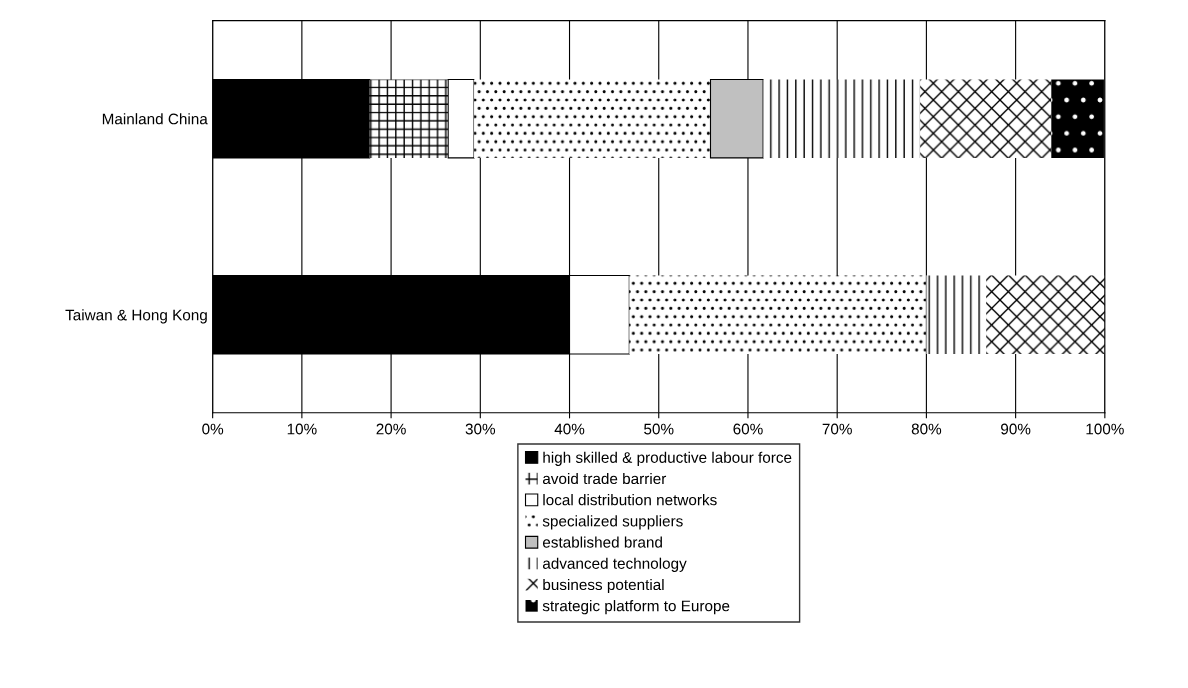 The image size is (1188, 688). Describe the element at coordinates (837, 429) in the screenshot. I see `x-tick-label: 70%` at that location.